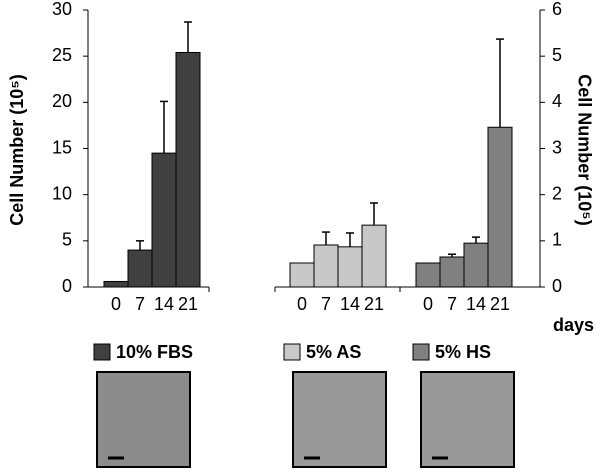 This screenshot has width=600, height=472. What do you see at coordinates (557, 9) in the screenshot?
I see `y2-tick-label: 6` at bounding box center [557, 9].